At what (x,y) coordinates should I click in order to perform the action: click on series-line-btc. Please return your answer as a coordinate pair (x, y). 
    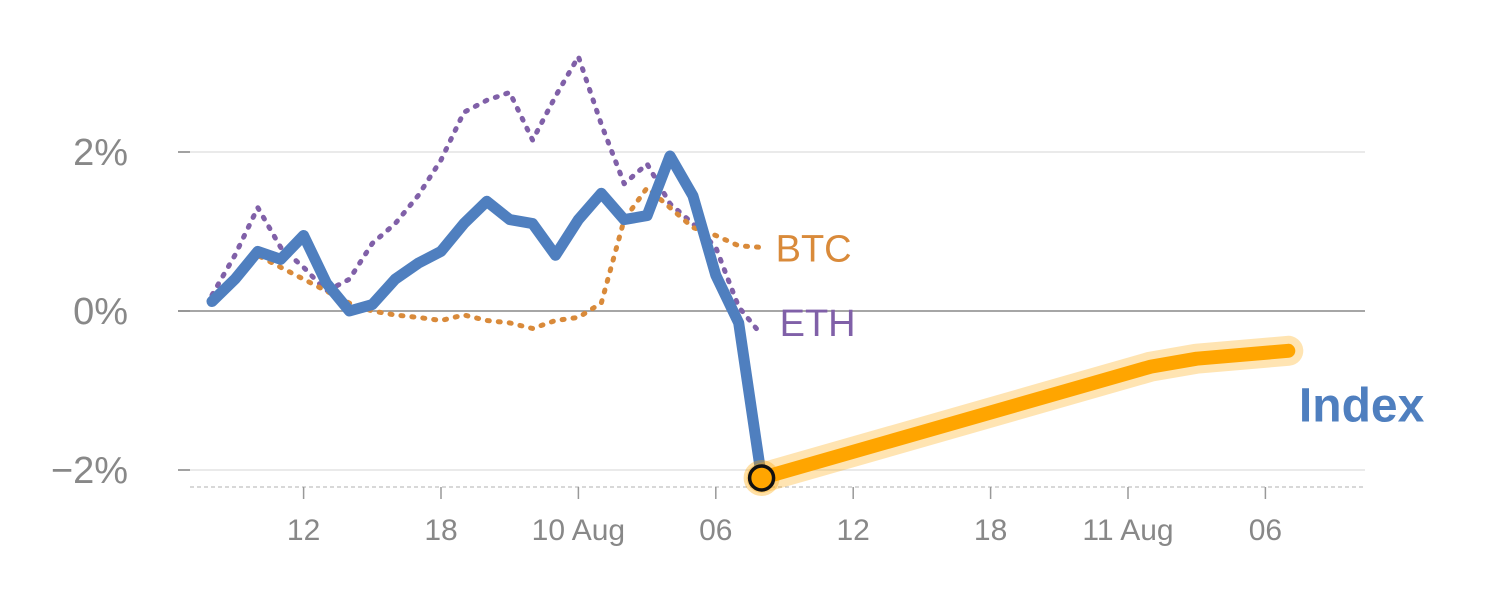
    Looking at the image, I should click on (487, 258).